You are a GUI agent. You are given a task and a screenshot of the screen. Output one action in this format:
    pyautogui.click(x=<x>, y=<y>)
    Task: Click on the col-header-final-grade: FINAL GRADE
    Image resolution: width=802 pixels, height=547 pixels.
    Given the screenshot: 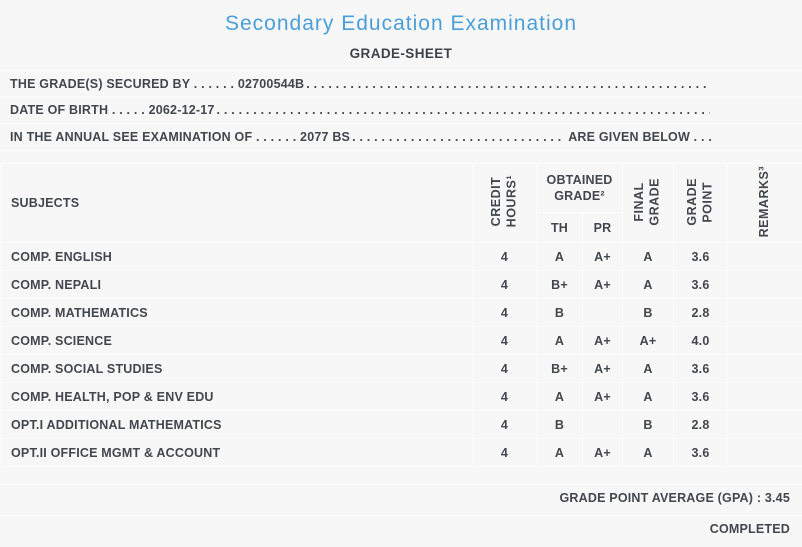 What is the action you would take?
    pyautogui.click(x=648, y=203)
    